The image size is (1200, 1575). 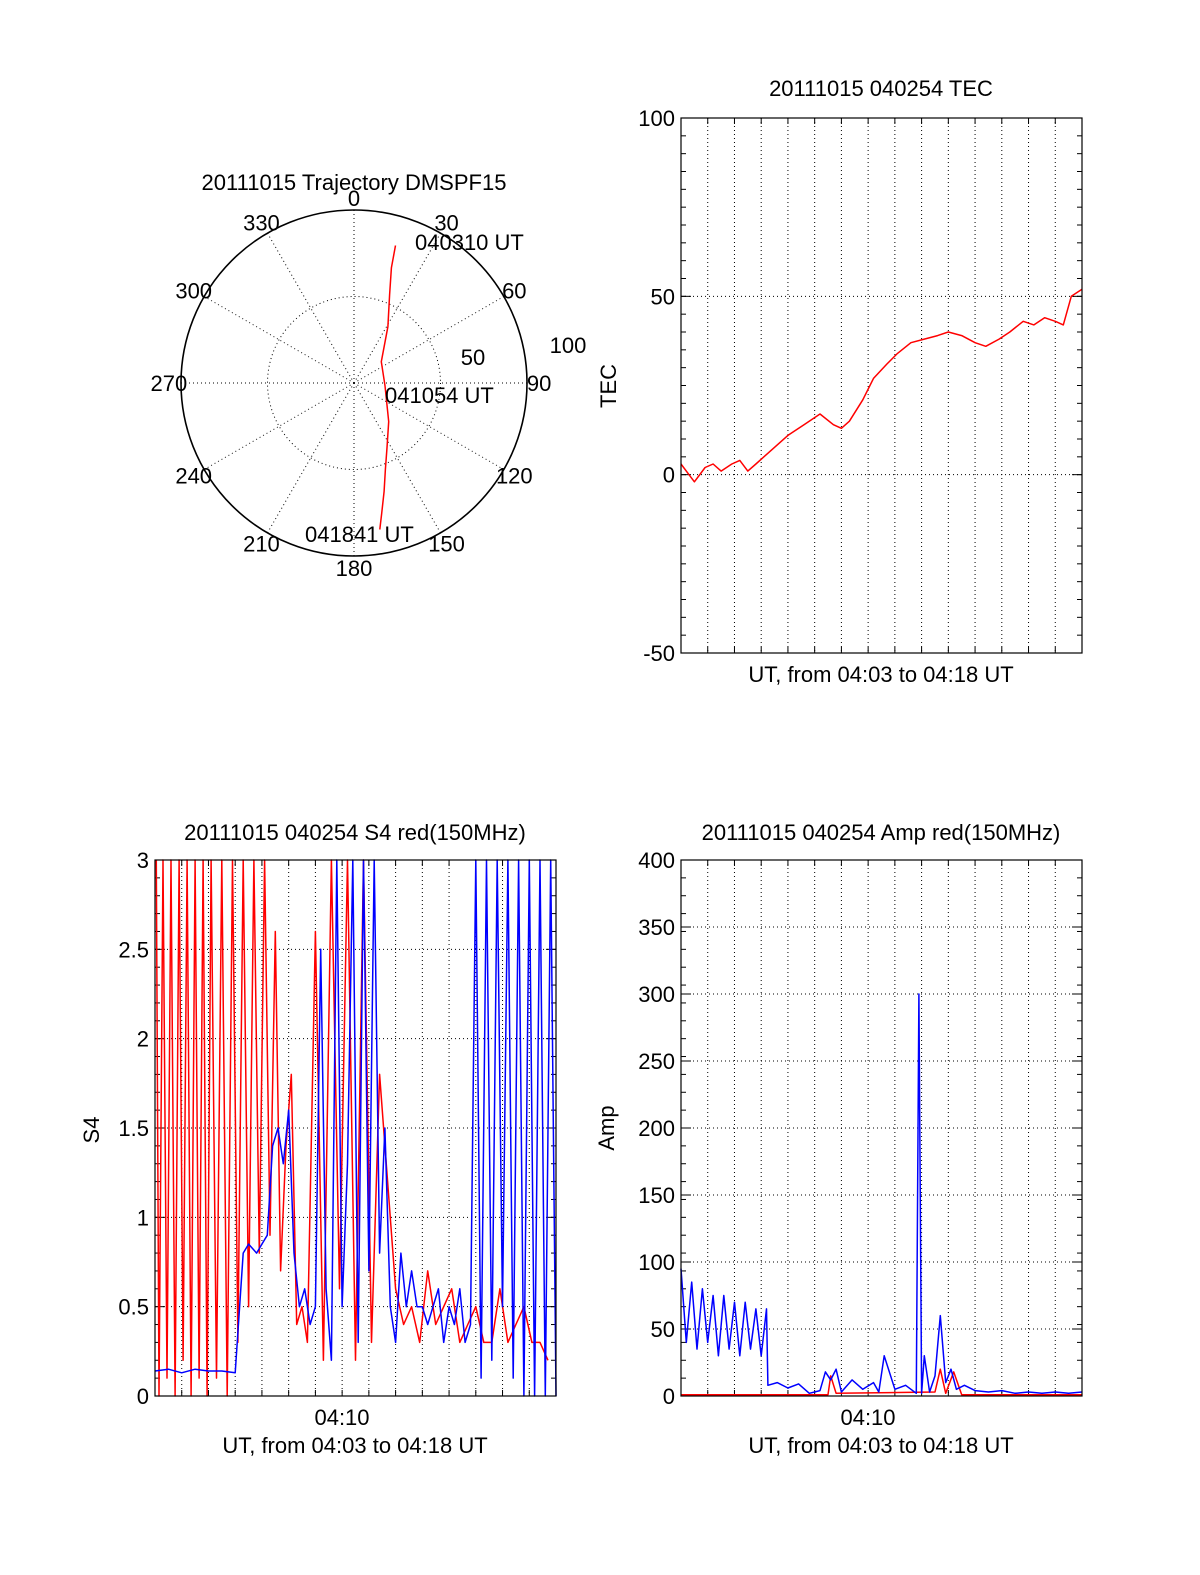 I want to click on polar-azimuth-label: 330, so click(x=261, y=223).